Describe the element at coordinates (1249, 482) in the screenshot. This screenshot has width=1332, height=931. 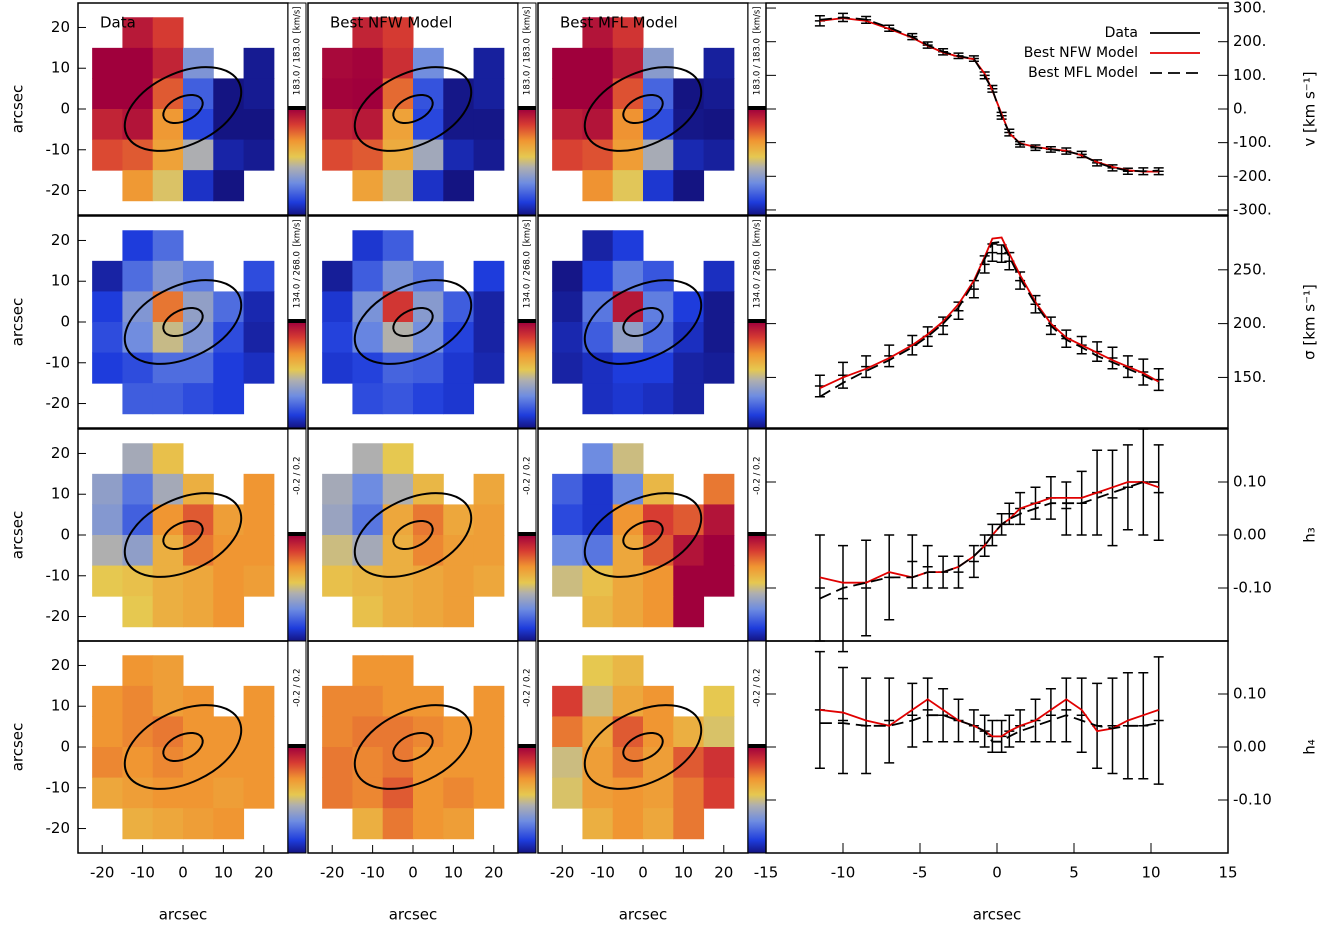
I see `y-tick-label: 0.10` at that location.